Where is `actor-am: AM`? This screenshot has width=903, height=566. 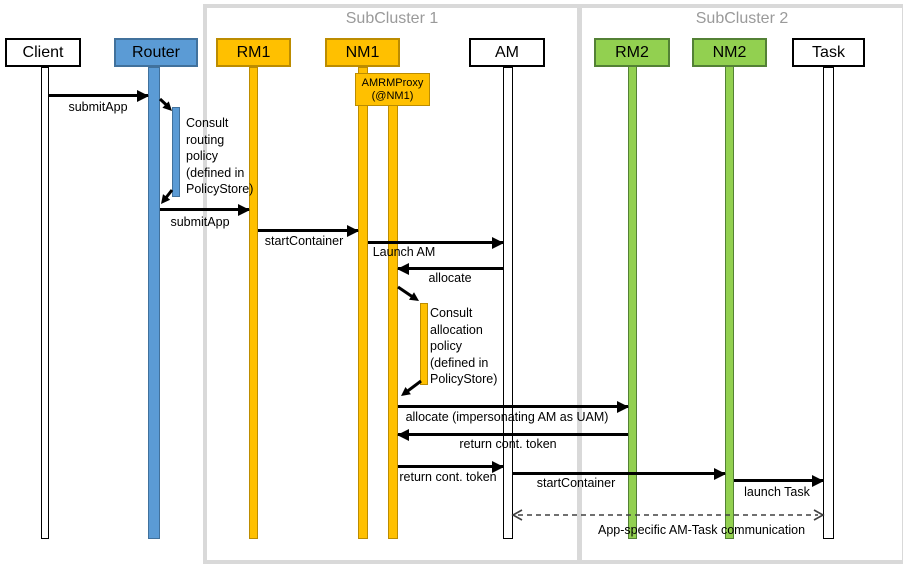 actor-am: AM is located at coordinates (507, 52).